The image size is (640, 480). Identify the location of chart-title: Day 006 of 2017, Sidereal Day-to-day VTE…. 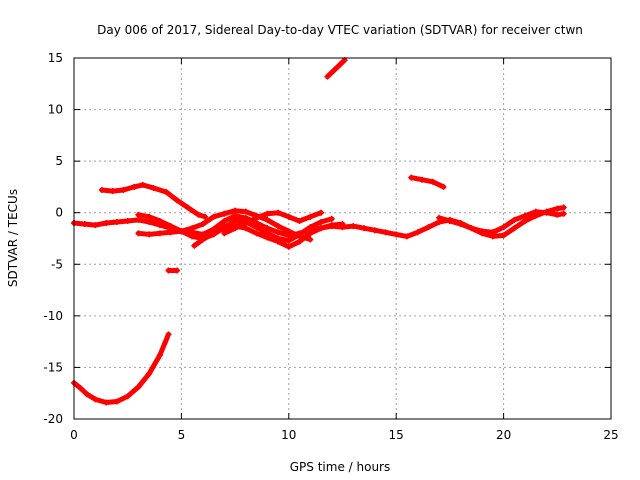
(340, 30).